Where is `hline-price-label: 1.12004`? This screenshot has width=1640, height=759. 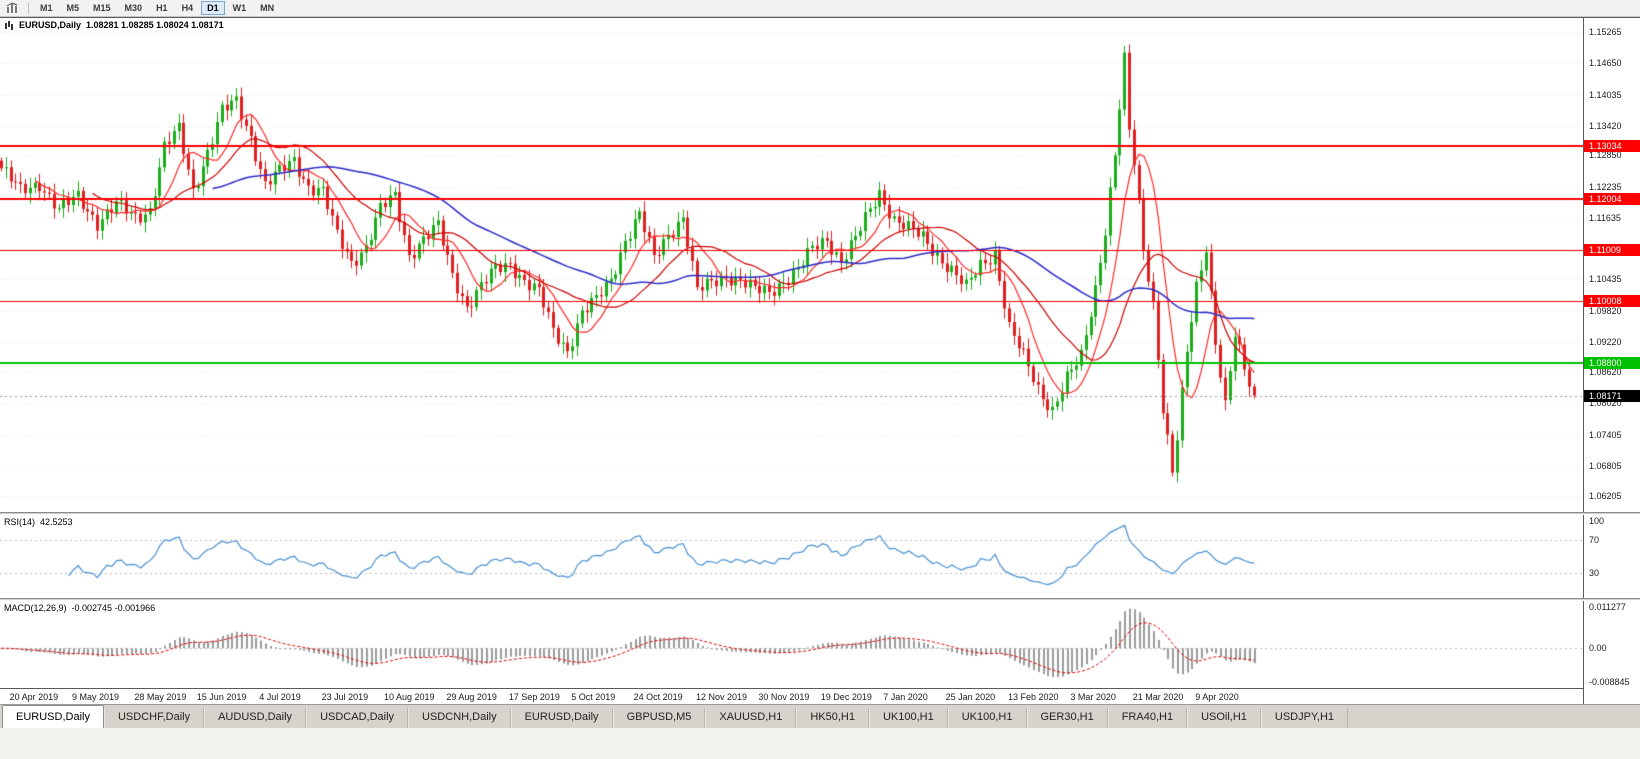 hline-price-label: 1.12004 is located at coordinates (1612, 198).